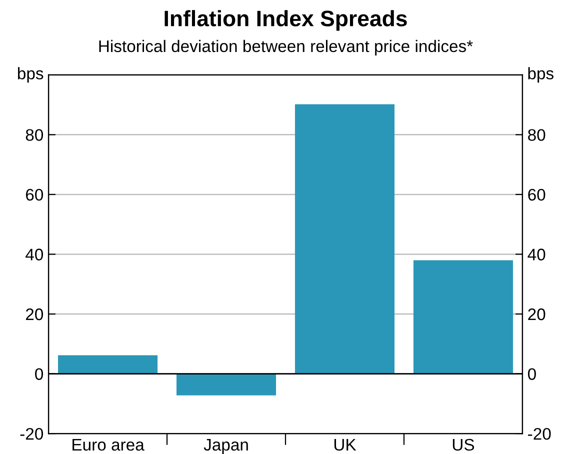 Image resolution: width=571 pixels, height=454 pixels. Describe the element at coordinates (541, 75) in the screenshot. I see `y2-axis-title: bps` at that location.